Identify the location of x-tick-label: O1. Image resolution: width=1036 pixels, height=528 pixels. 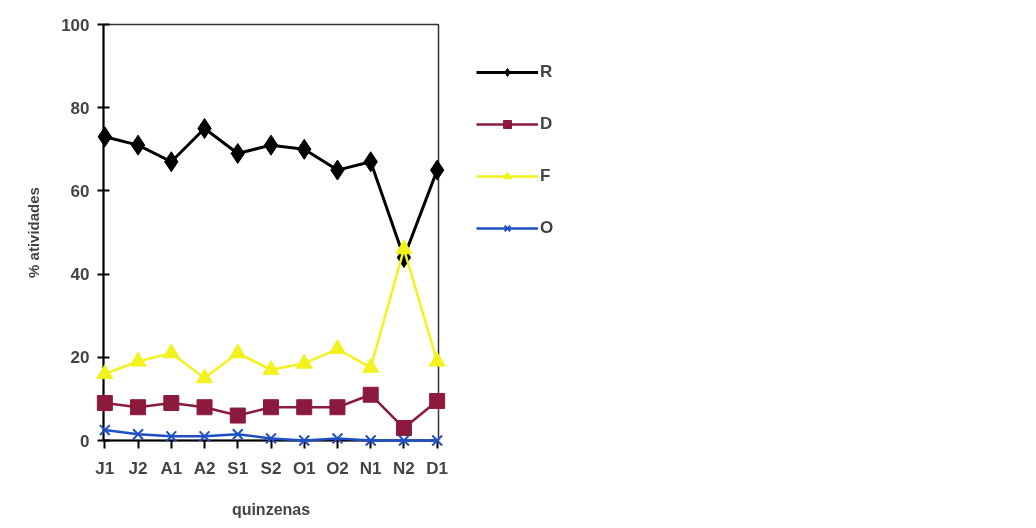
(304, 468).